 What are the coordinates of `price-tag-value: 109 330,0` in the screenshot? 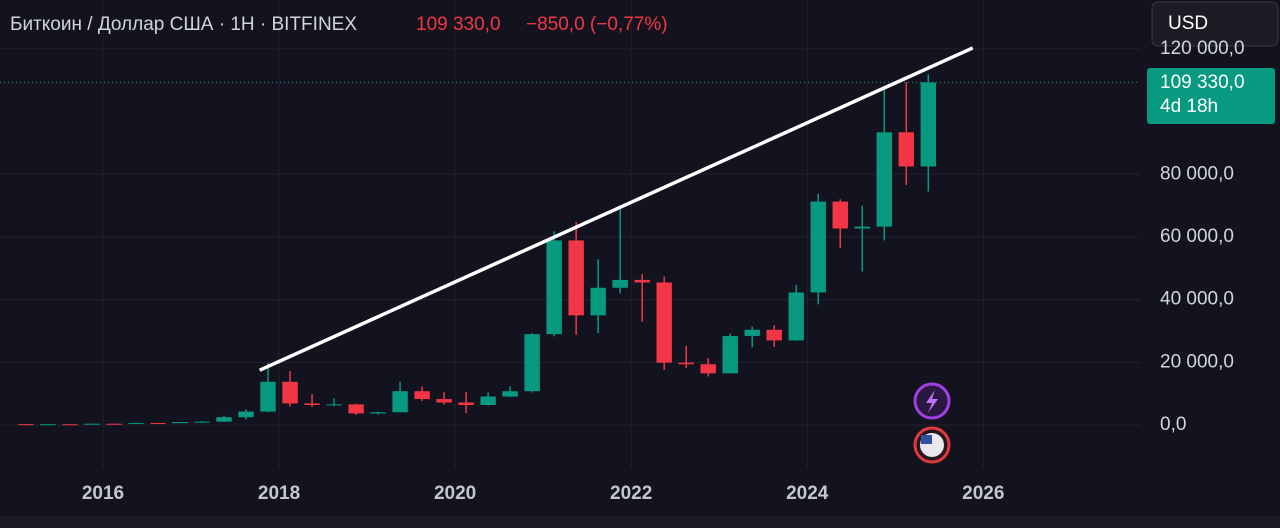 It's located at (1202, 82).